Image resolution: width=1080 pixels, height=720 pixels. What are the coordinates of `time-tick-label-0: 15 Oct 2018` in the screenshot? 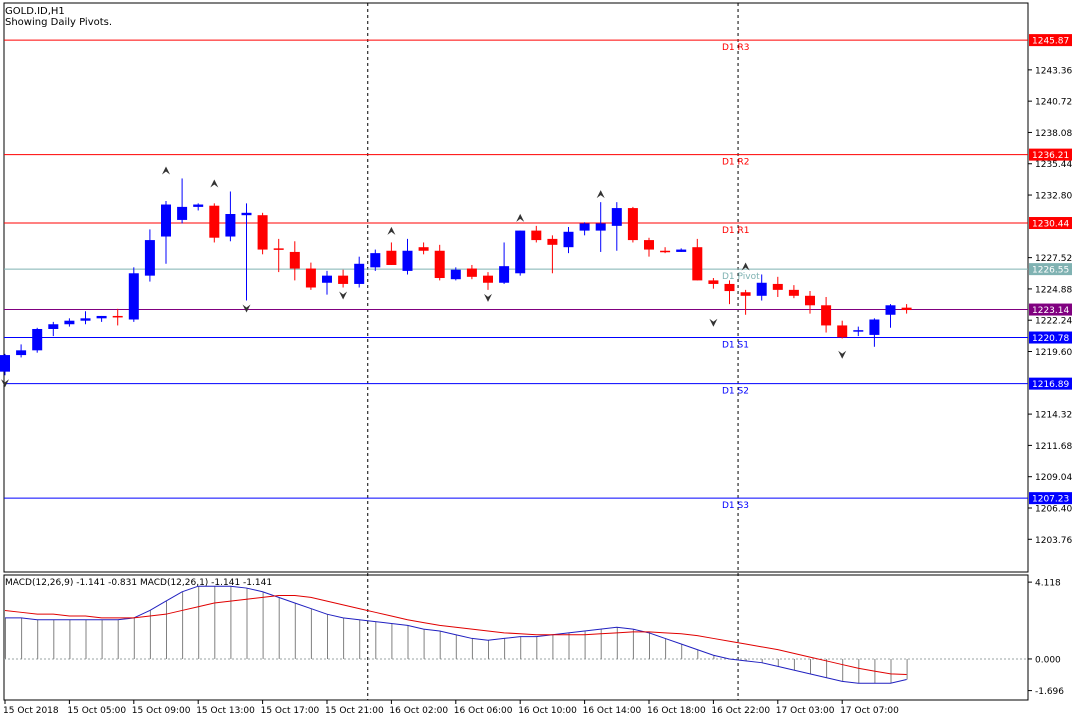 It's located at (31, 711).